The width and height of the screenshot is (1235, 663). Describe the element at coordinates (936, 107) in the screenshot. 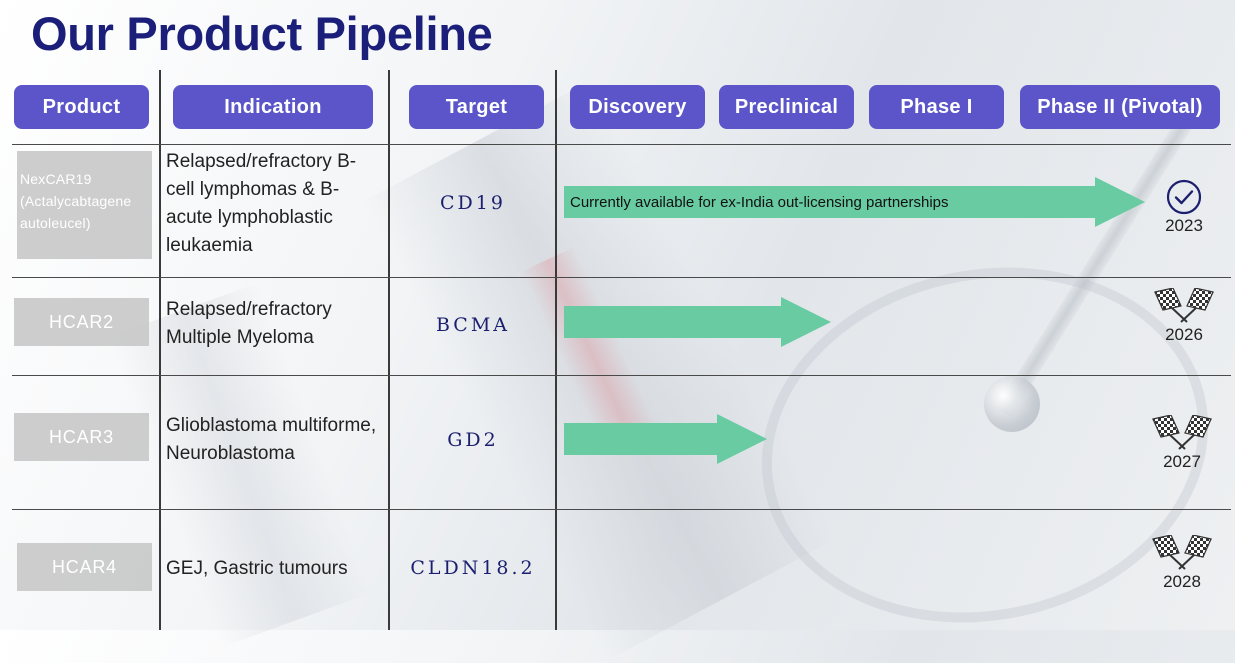

I see `header-phase1: Phase I` at that location.